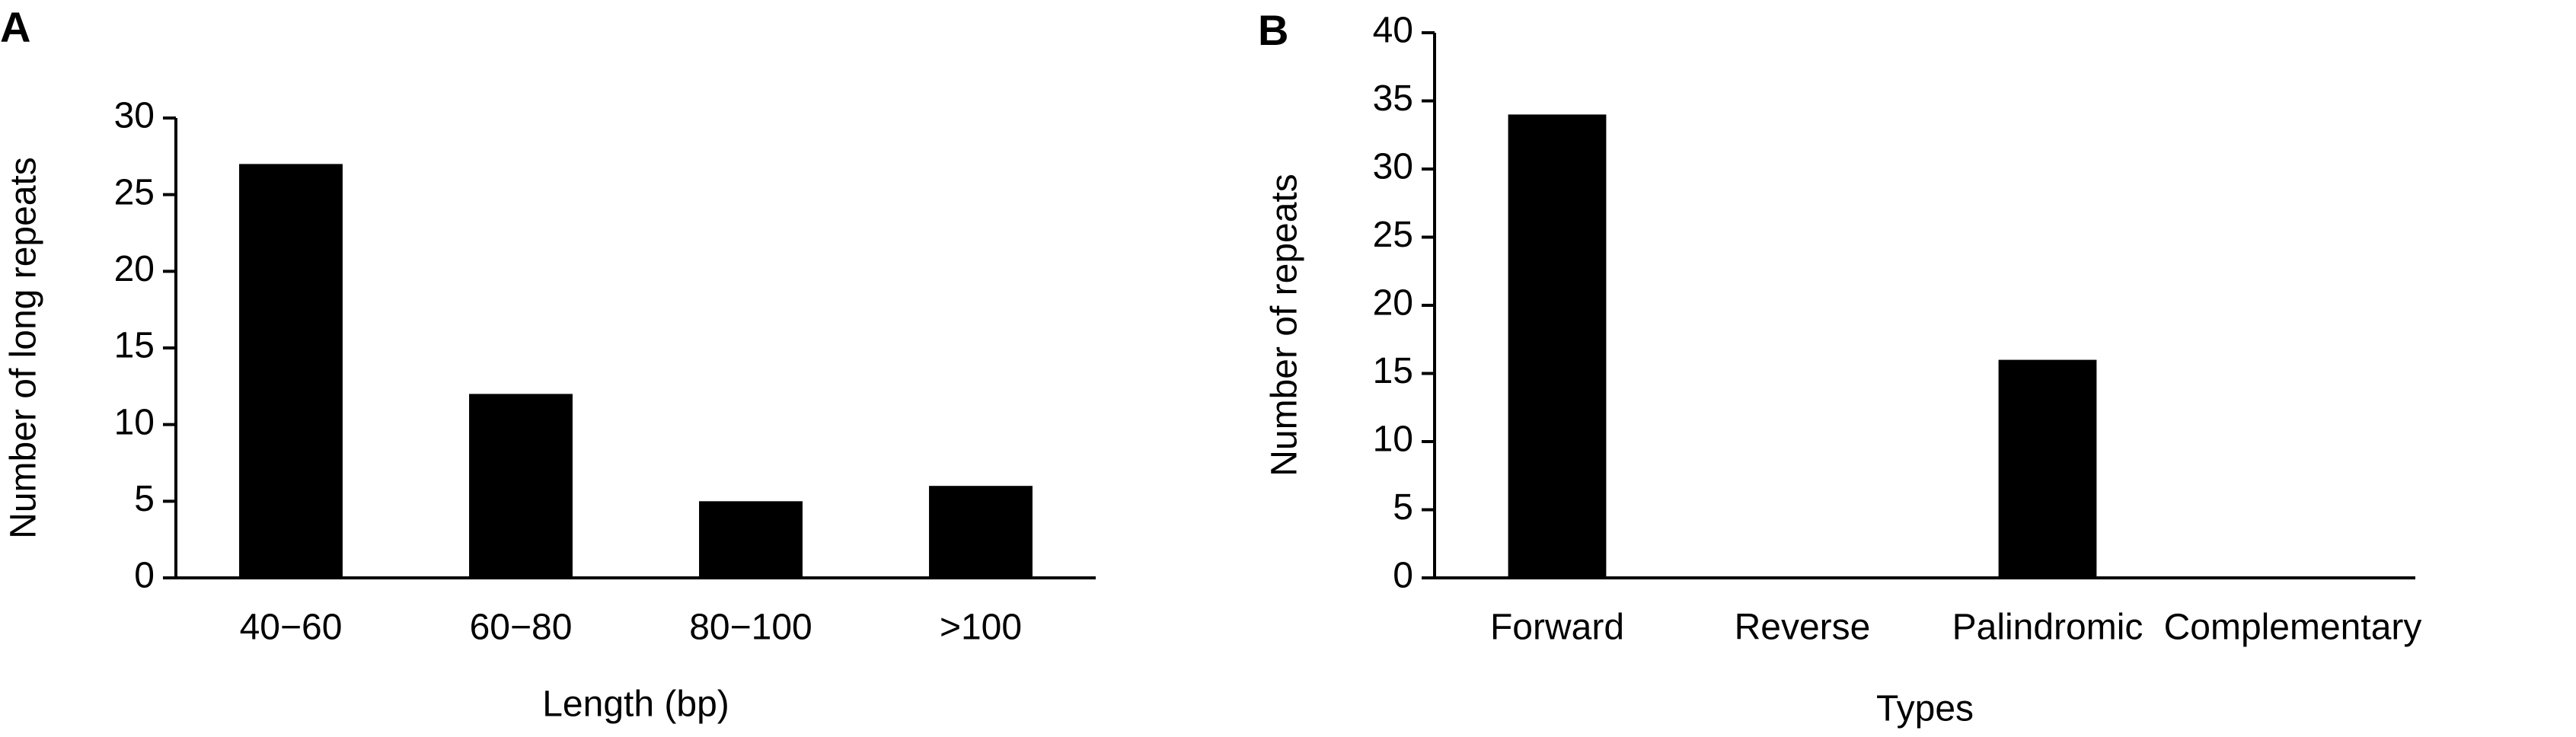 The width and height of the screenshot is (2576, 737). What do you see at coordinates (1925, 709) in the screenshot?
I see `x-axis-label: Types` at bounding box center [1925, 709].